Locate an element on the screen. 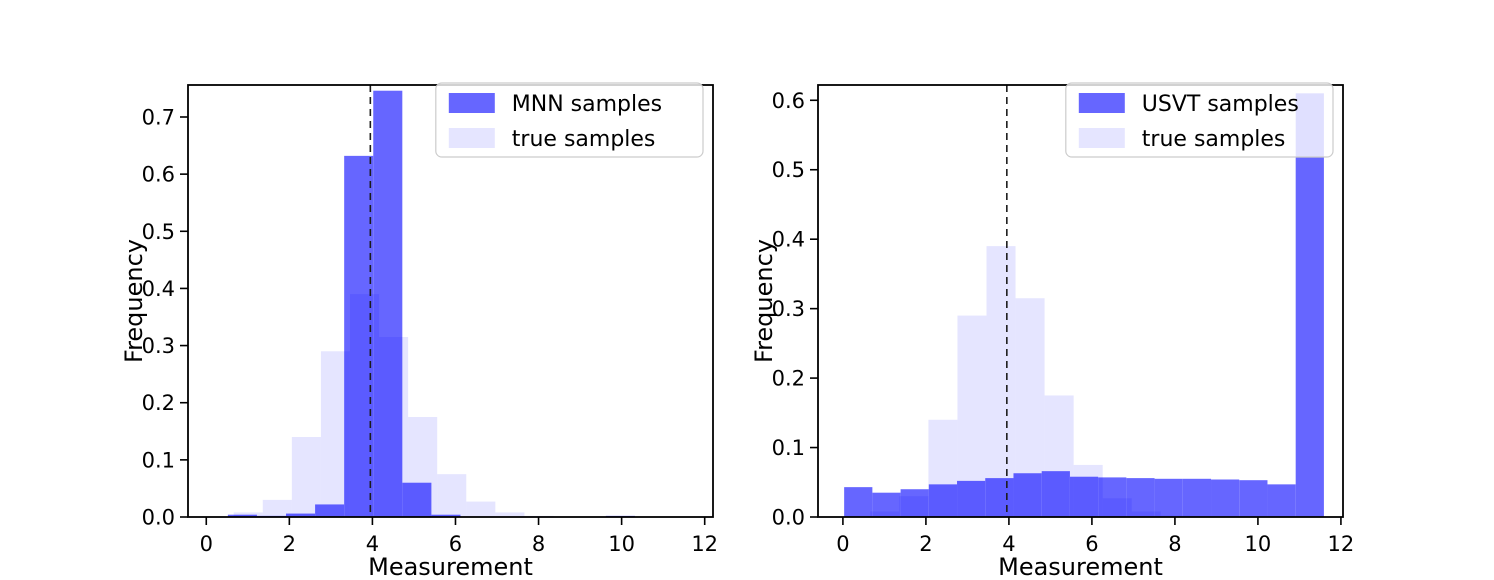 The height and width of the screenshot is (580, 1494). legend: MNN samples true samples is located at coordinates (569, 120).